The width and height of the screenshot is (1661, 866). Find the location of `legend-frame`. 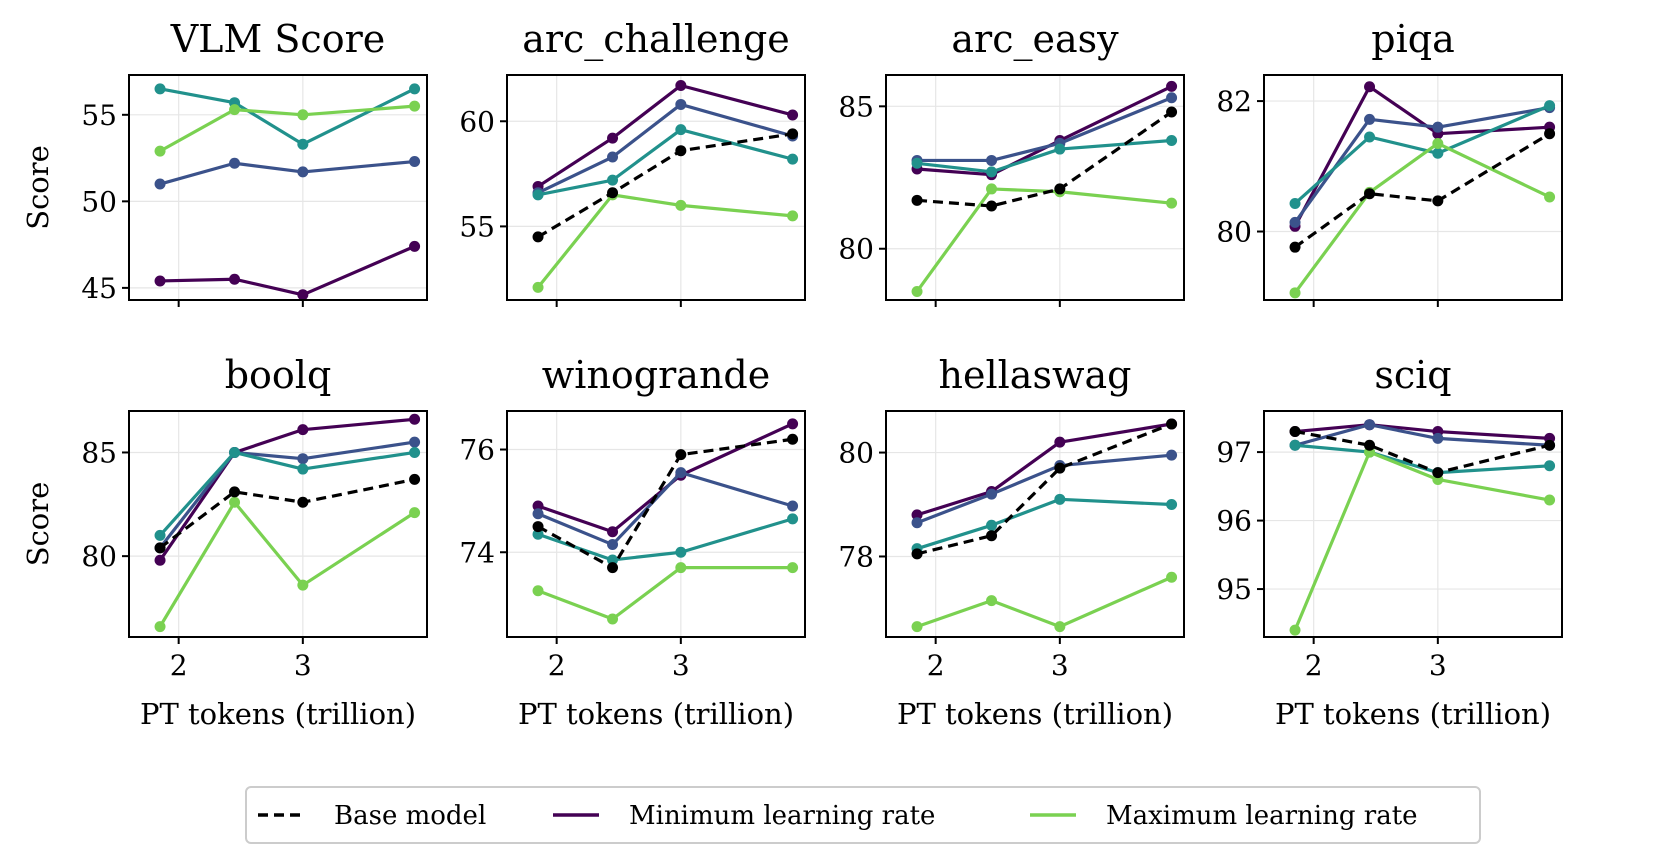

legend-frame is located at coordinates (863, 815).